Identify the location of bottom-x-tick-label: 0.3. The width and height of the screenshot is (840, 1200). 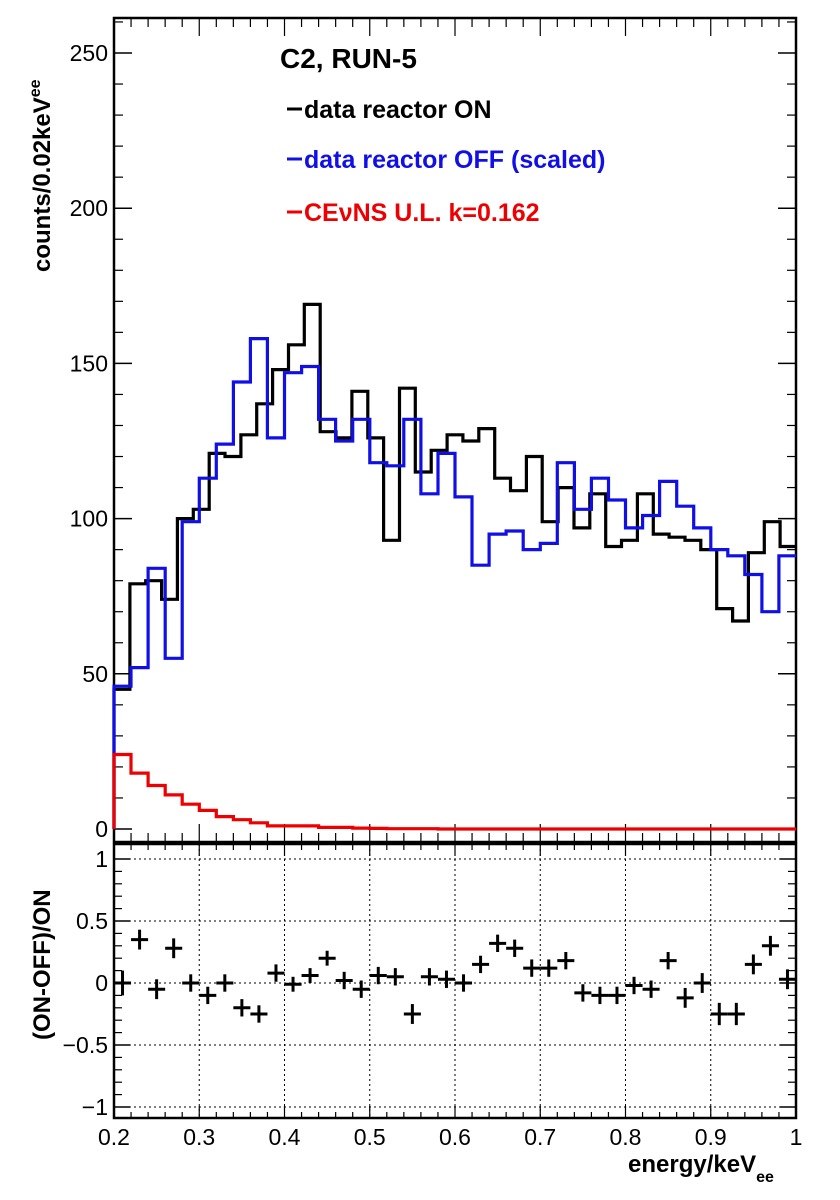
(199, 1137).